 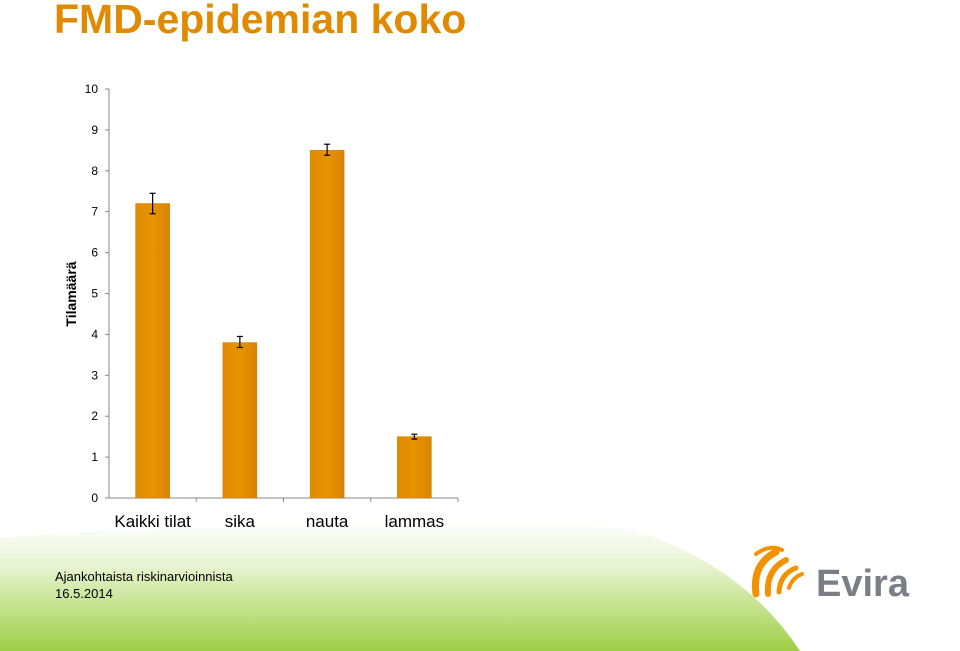 What do you see at coordinates (94, 130) in the screenshot?
I see `y-tick-label: 9` at bounding box center [94, 130].